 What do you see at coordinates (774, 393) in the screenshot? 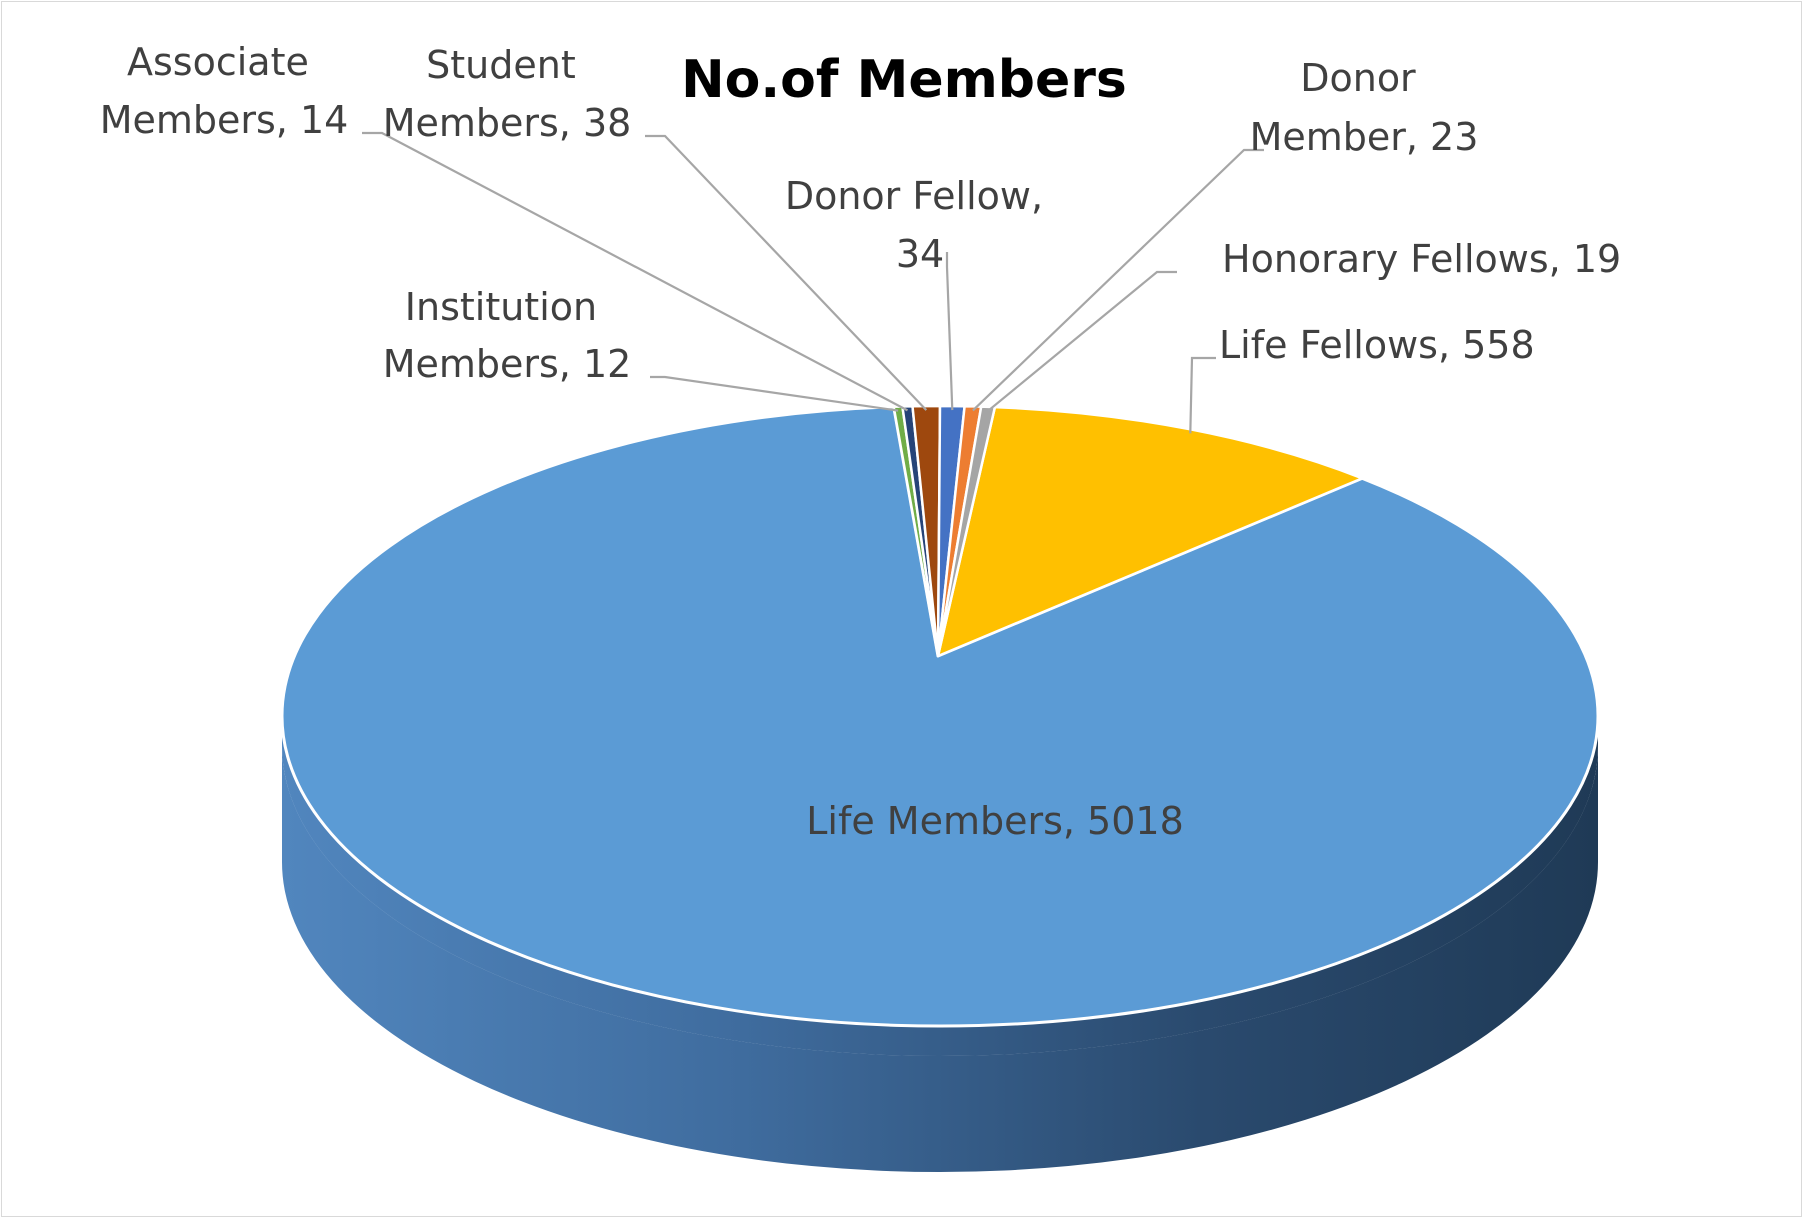
I see `leader-line-institution-members` at bounding box center [774, 393].